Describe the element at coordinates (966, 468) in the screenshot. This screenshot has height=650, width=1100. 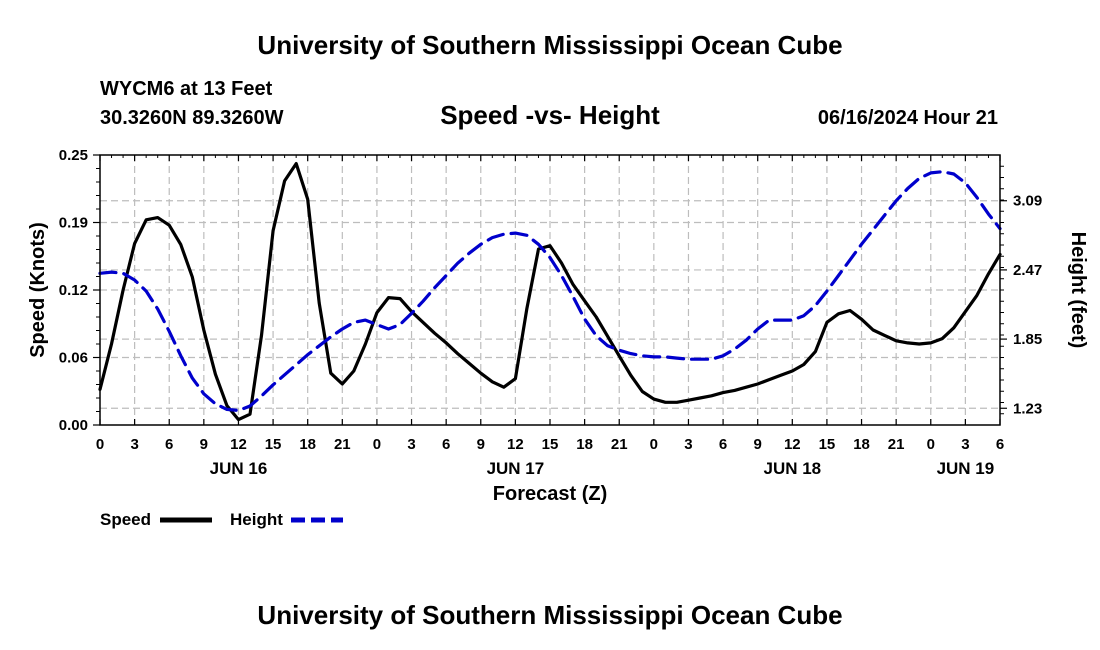
I see `day-label: JUN 19` at that location.